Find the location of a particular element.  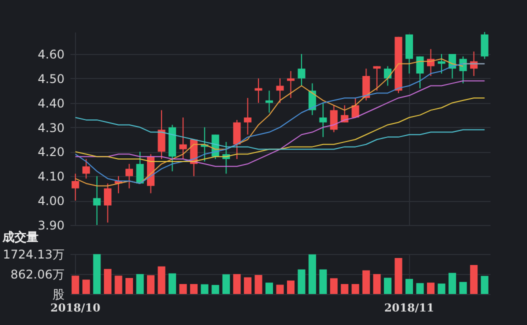

x-tick-label: 2018/10 is located at coordinates (75, 308).